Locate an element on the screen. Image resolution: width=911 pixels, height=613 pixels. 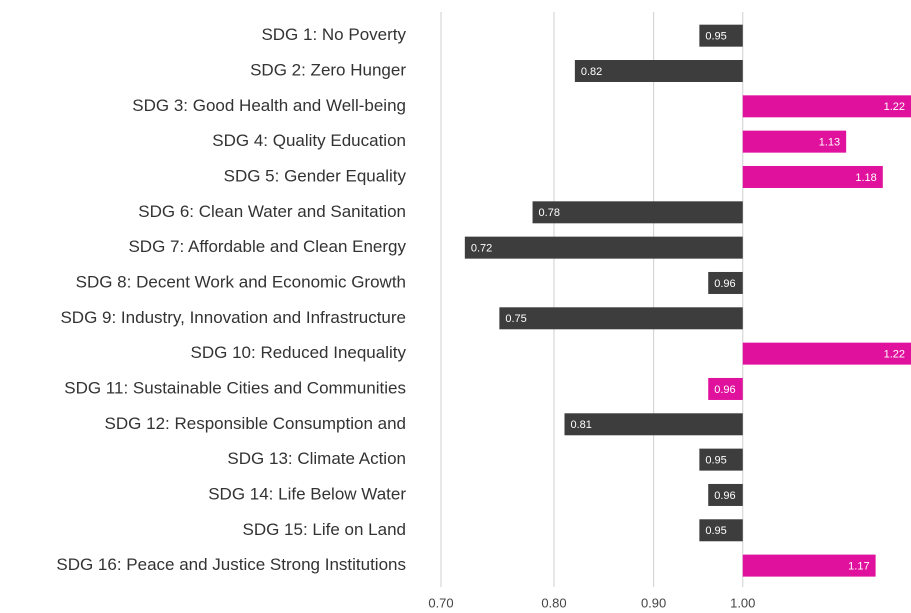
y-tick-label: SDG 4: Quality Education is located at coordinates (309, 140).